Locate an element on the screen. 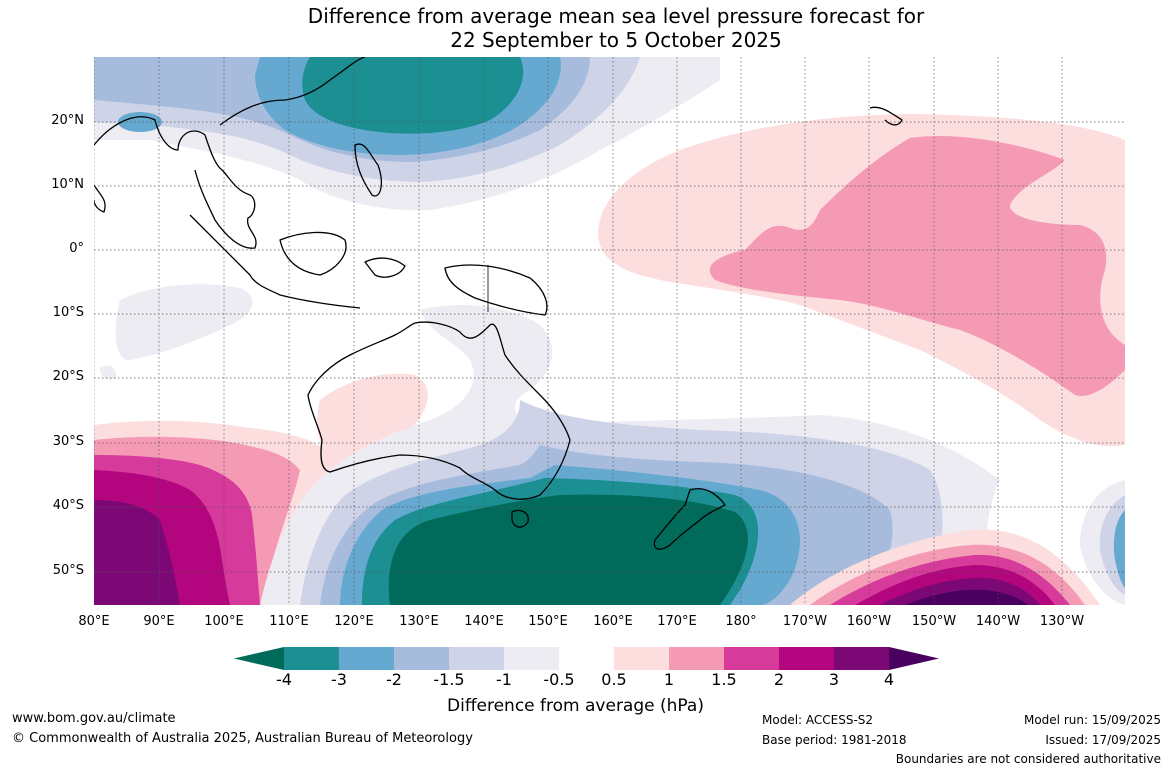 The width and height of the screenshot is (1173, 770). lat-label: 20°N is located at coordinates (67, 120).